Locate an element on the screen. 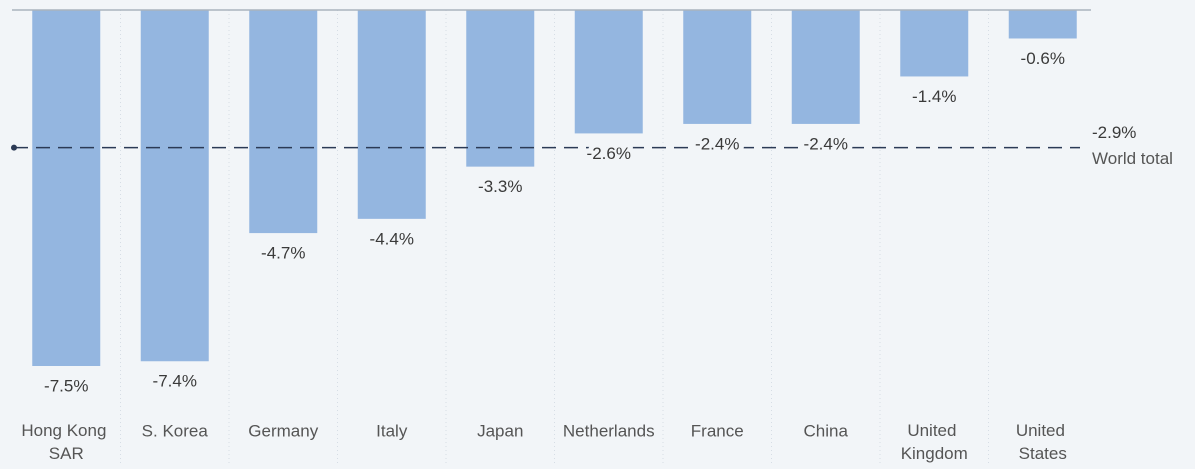  x-tick-label: Netherlands is located at coordinates (609, 430).